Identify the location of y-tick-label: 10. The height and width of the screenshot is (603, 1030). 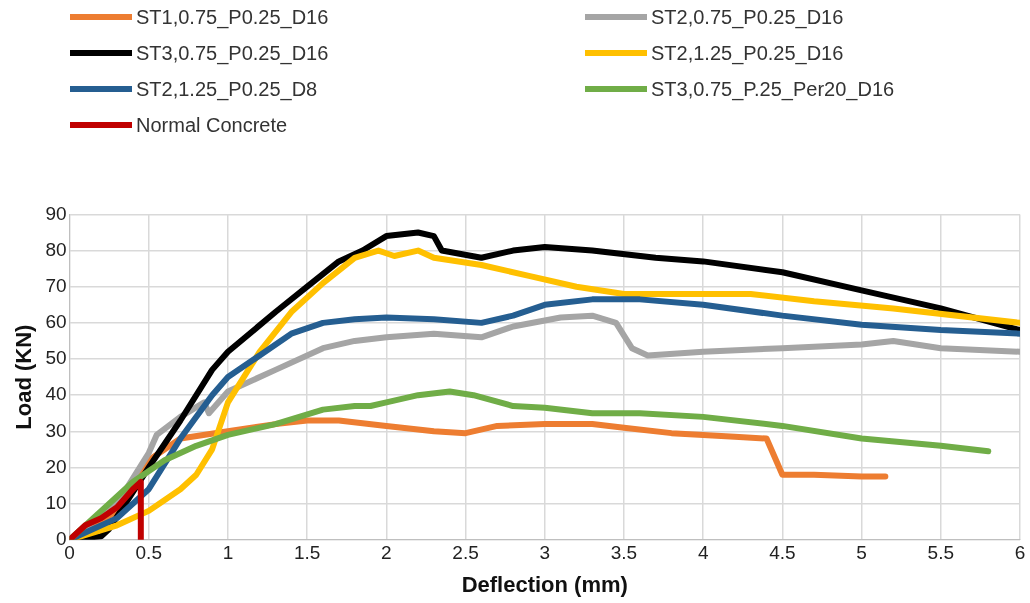
(56, 502).